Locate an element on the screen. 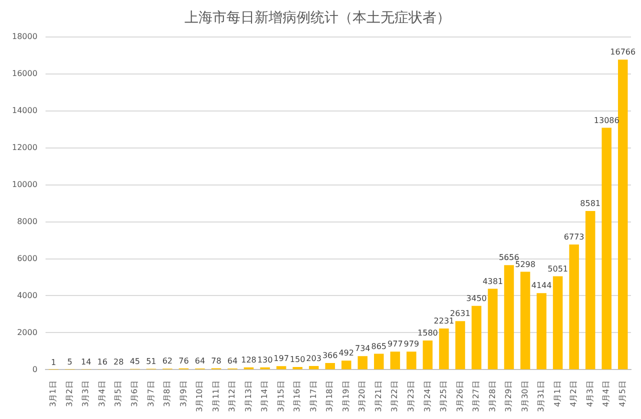  data-label: 203 is located at coordinates (314, 359).